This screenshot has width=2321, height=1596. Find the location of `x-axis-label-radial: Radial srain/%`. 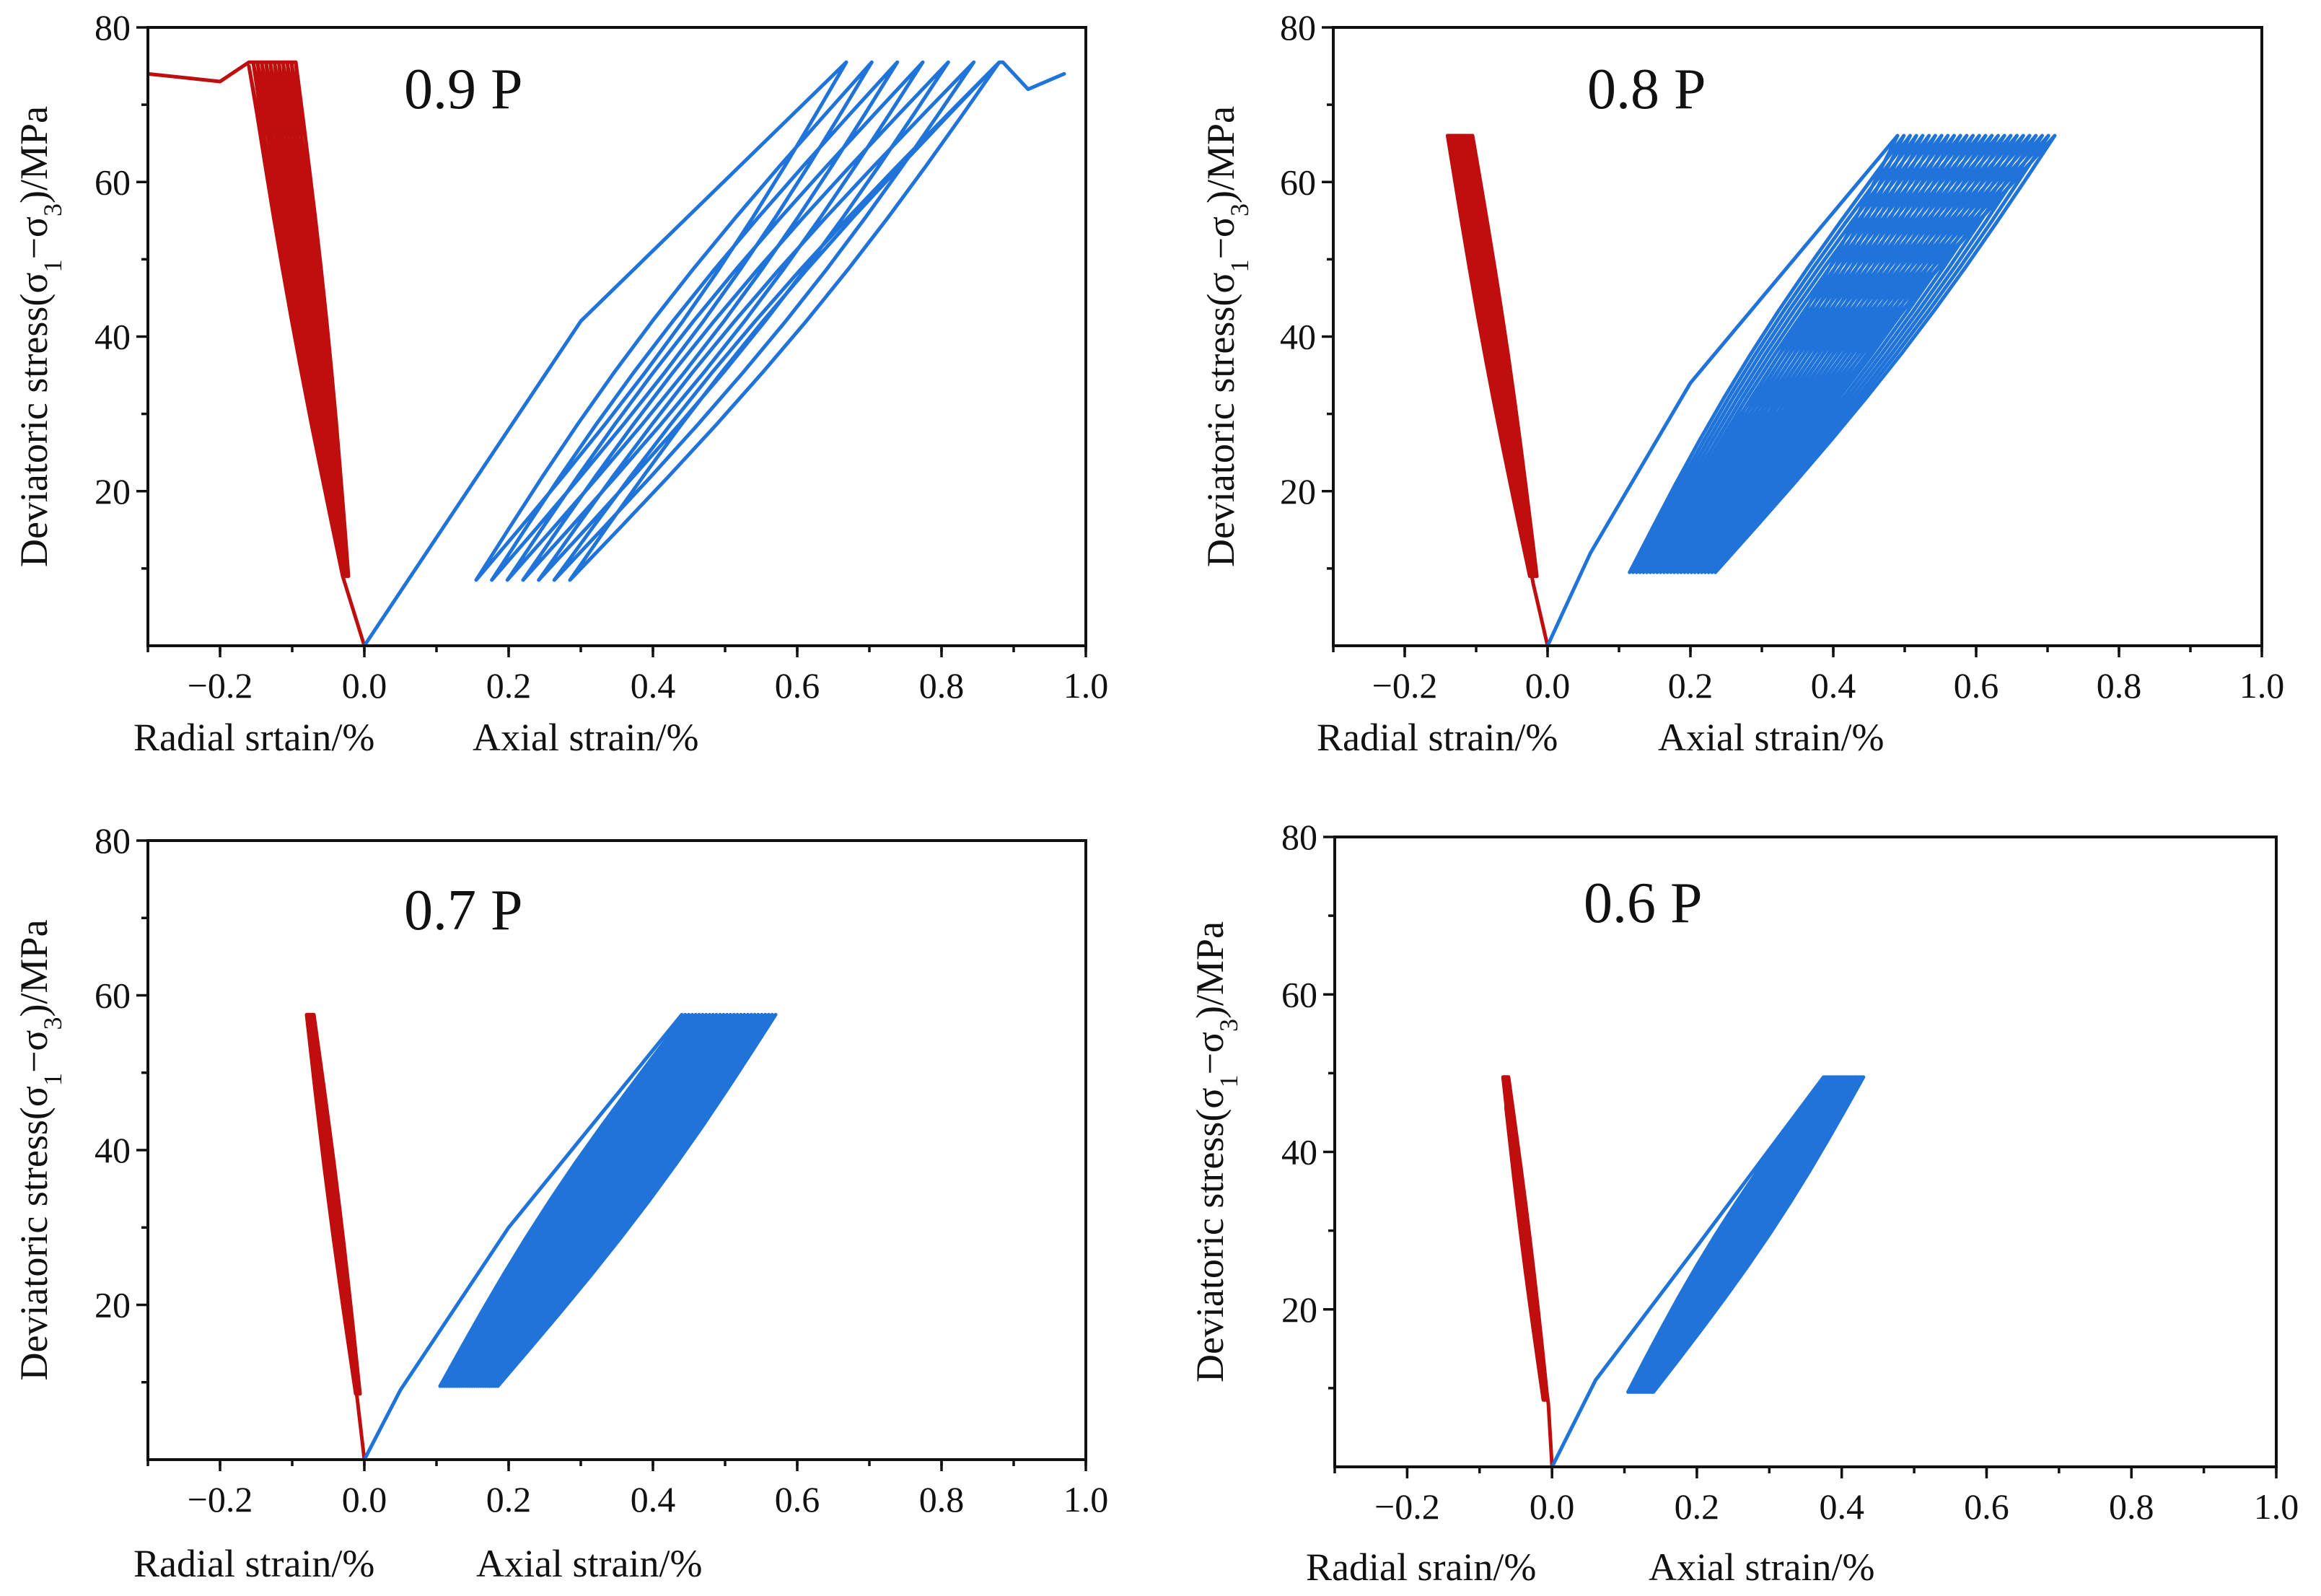

x-axis-label-radial: Radial srain/% is located at coordinates (1421, 1567).